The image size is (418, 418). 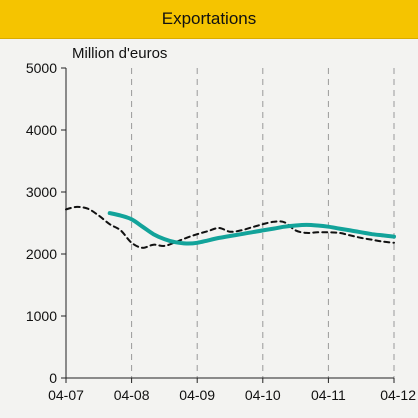 I want to click on chart-title: Exportations, so click(x=209, y=18).